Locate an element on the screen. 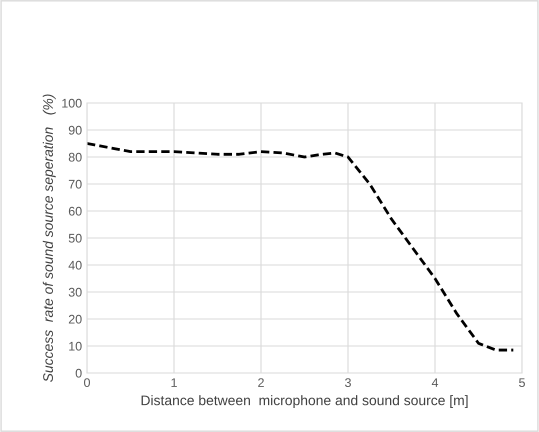 This screenshot has height=432, width=539. x-tick-label: 0 is located at coordinates (87, 383).